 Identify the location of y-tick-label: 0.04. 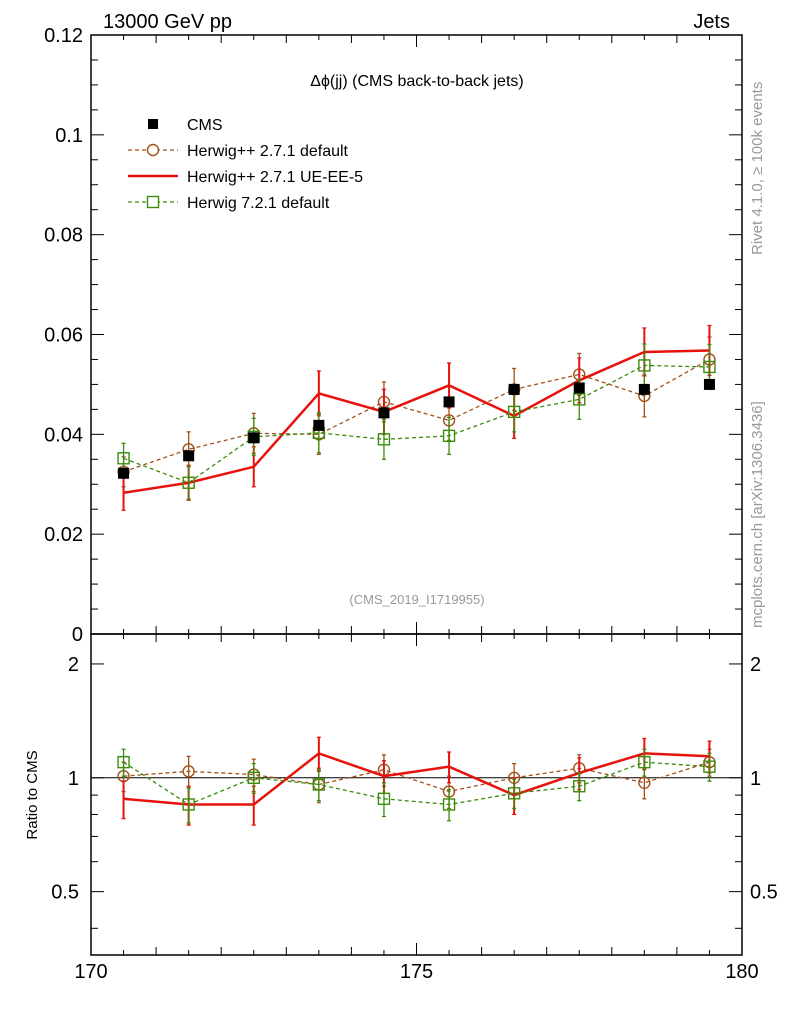
(63, 435).